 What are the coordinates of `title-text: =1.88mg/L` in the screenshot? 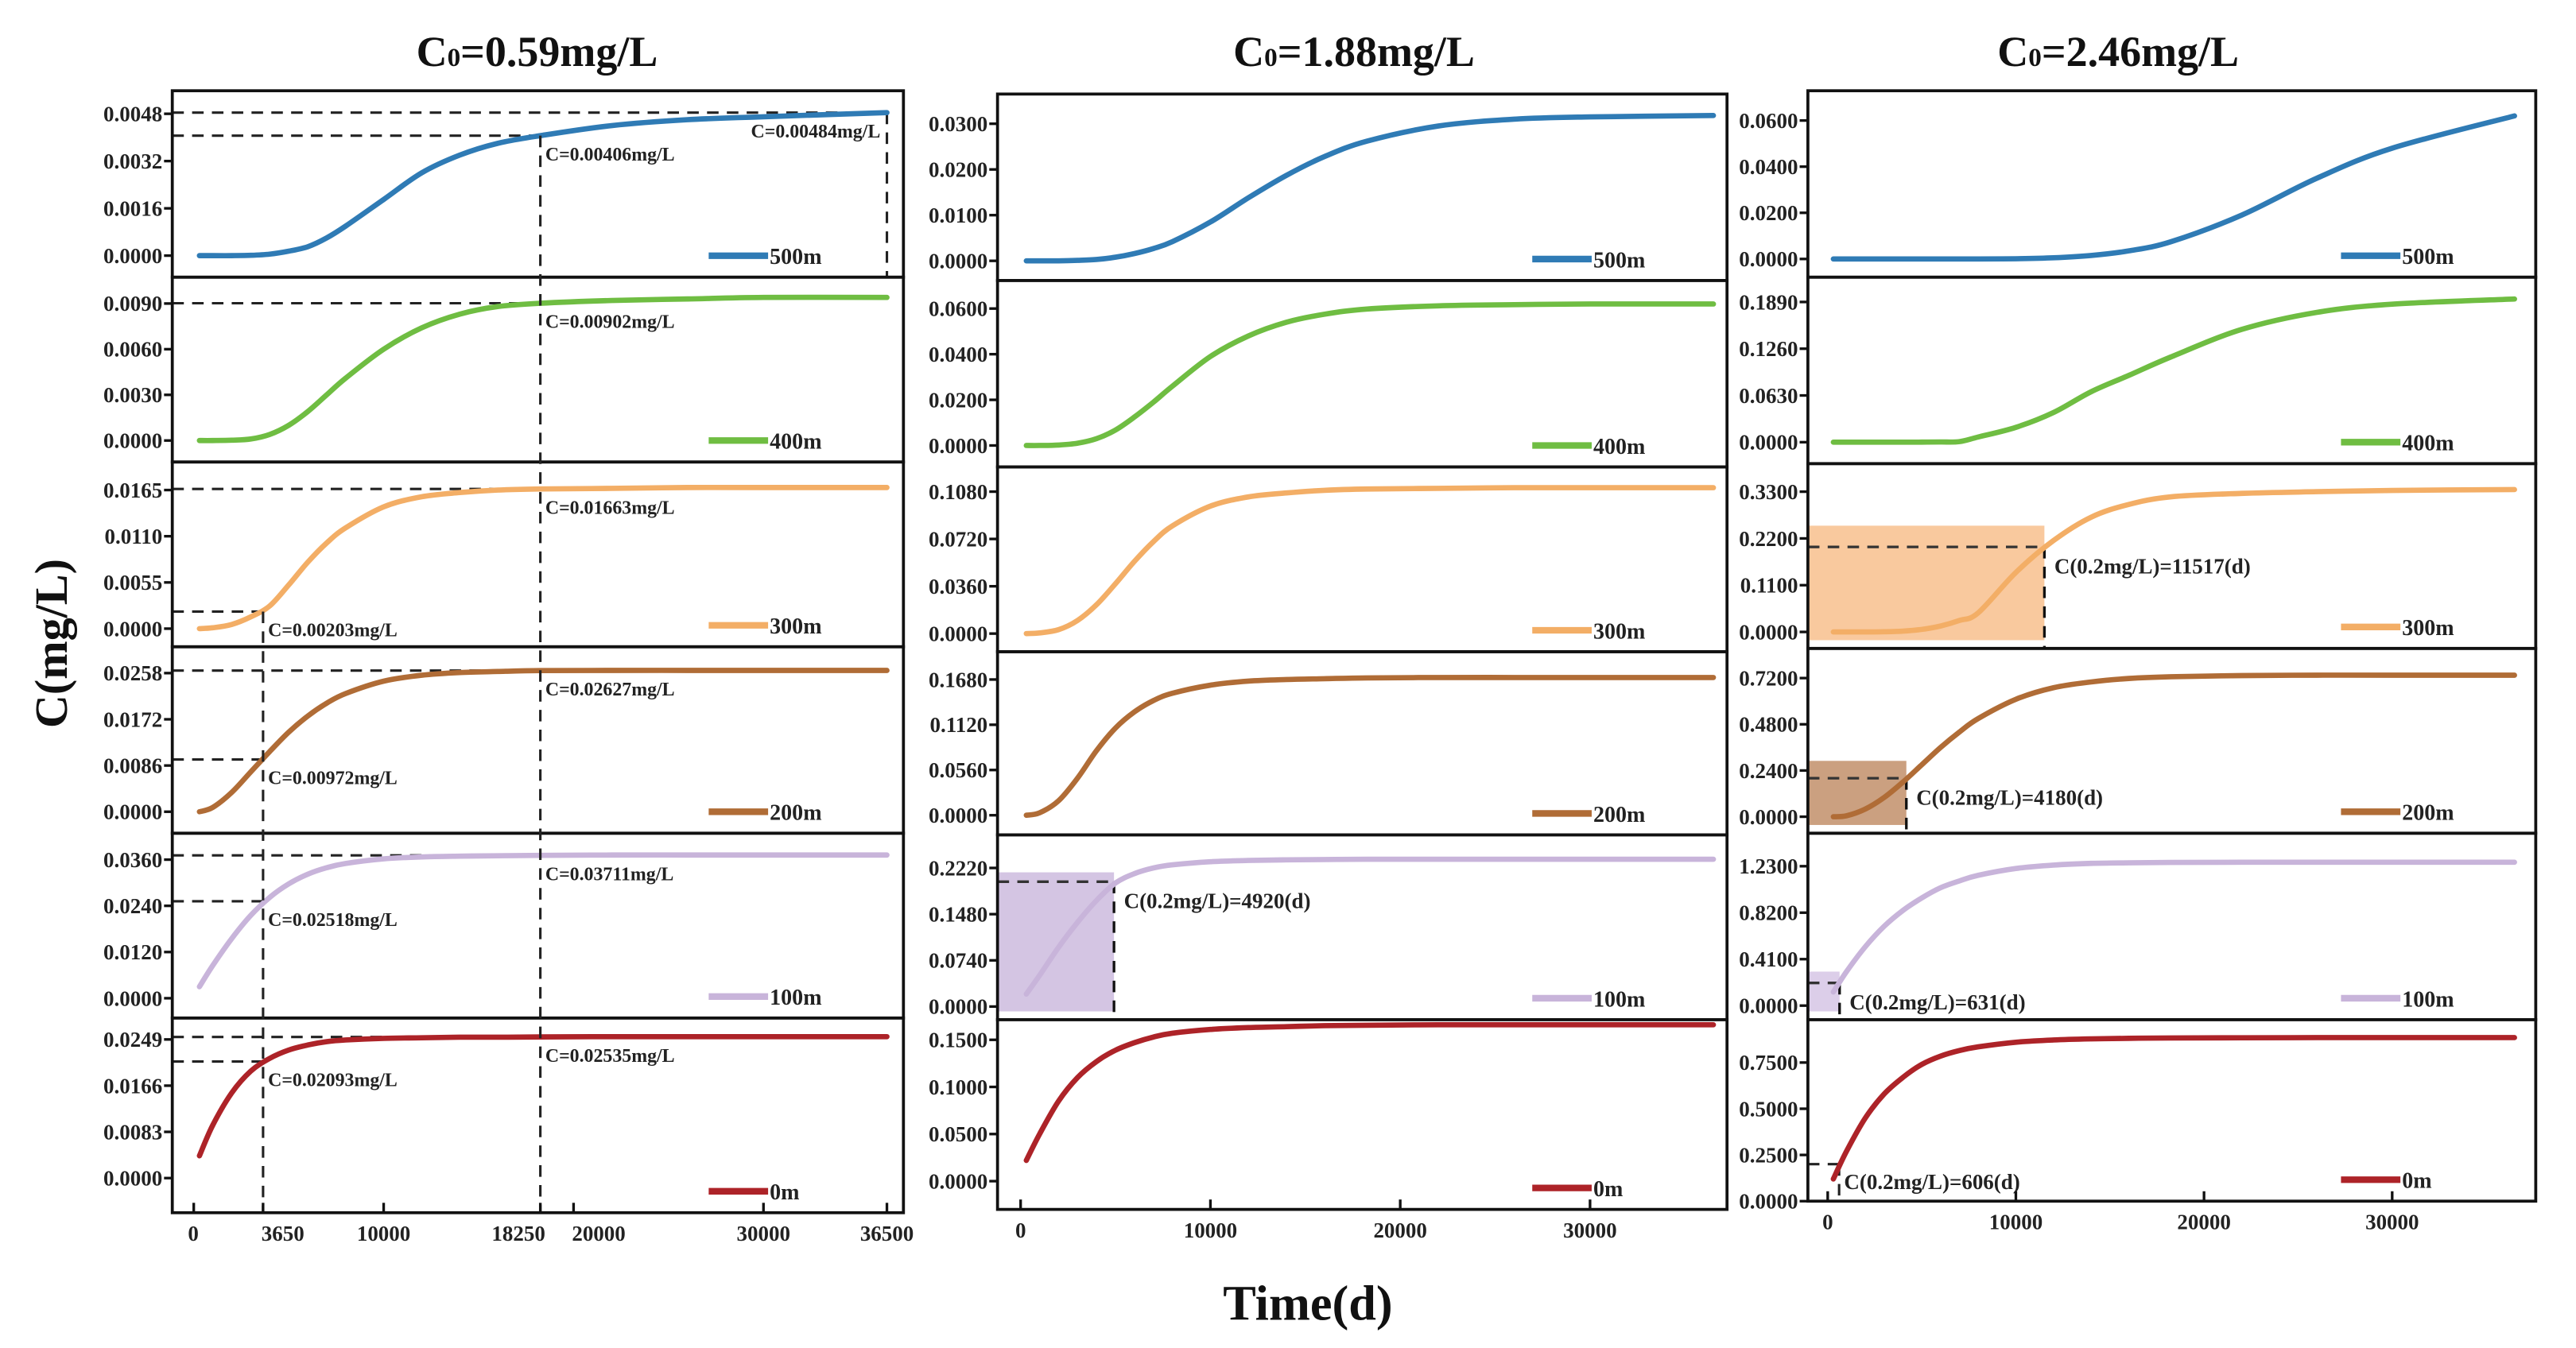 It's located at (1376, 52).